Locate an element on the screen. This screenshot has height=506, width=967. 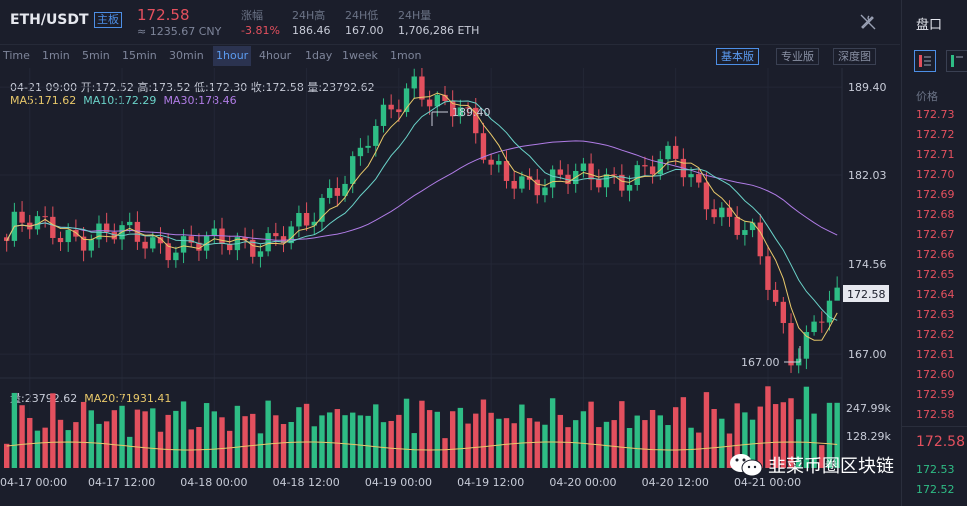
tf-15min: 15min is located at coordinates (139, 55).